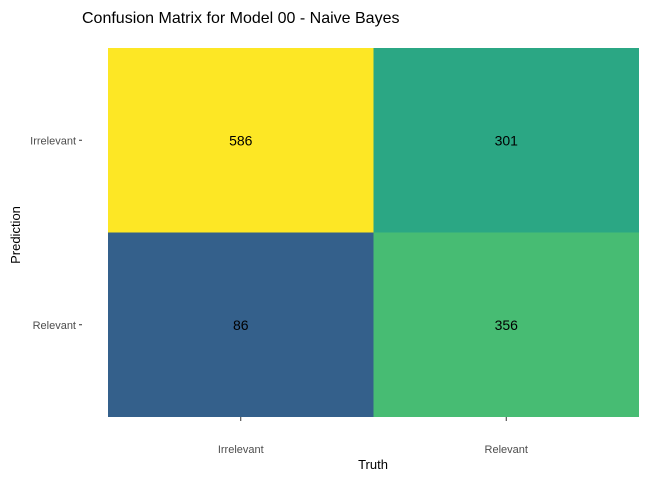  What do you see at coordinates (56, 233) in the screenshot?
I see `y-axis: Irrelevant Relevant` at bounding box center [56, 233].